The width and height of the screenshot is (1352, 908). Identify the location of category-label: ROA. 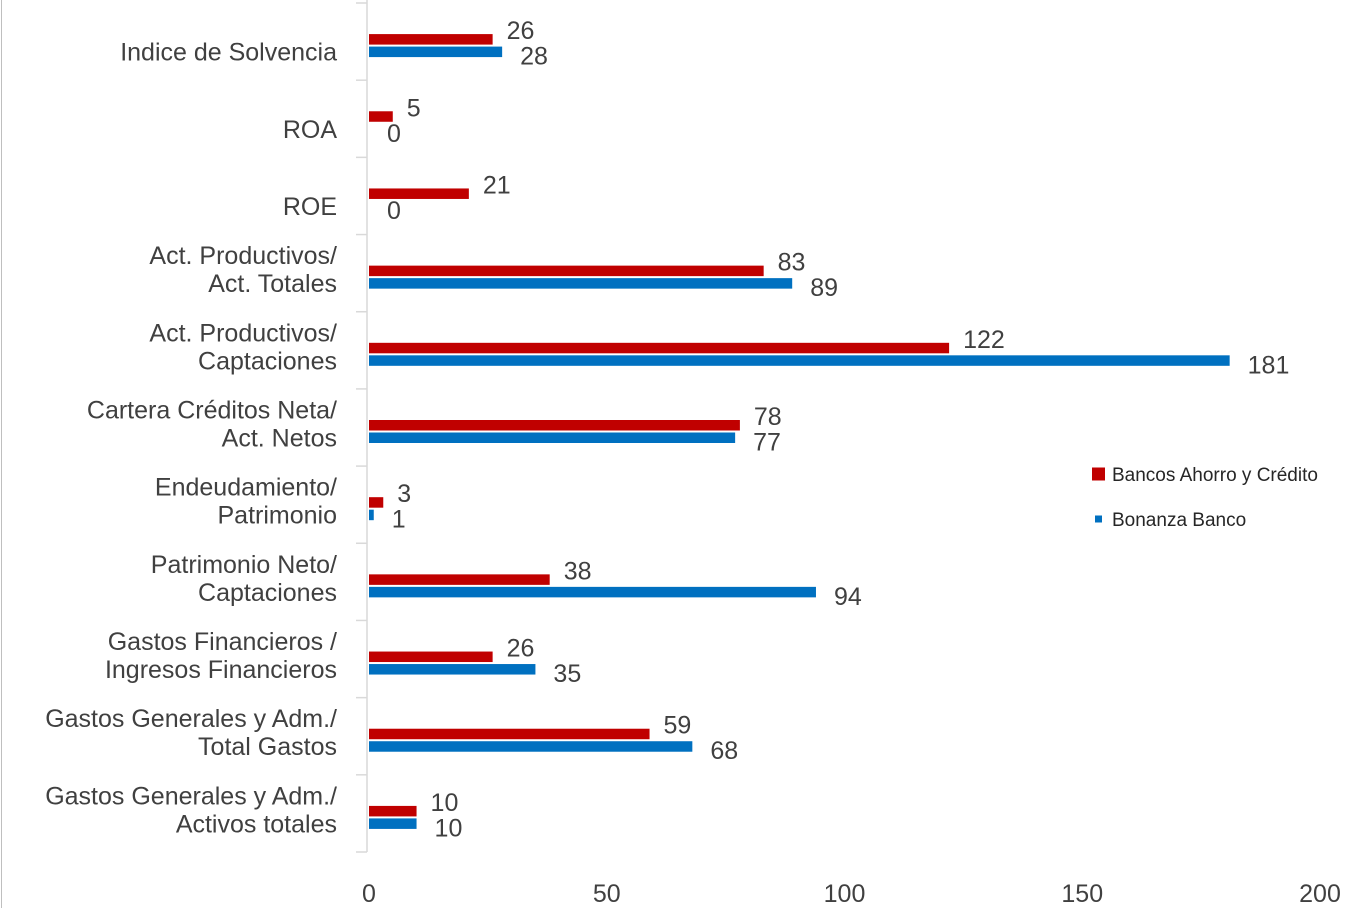
(310, 130).